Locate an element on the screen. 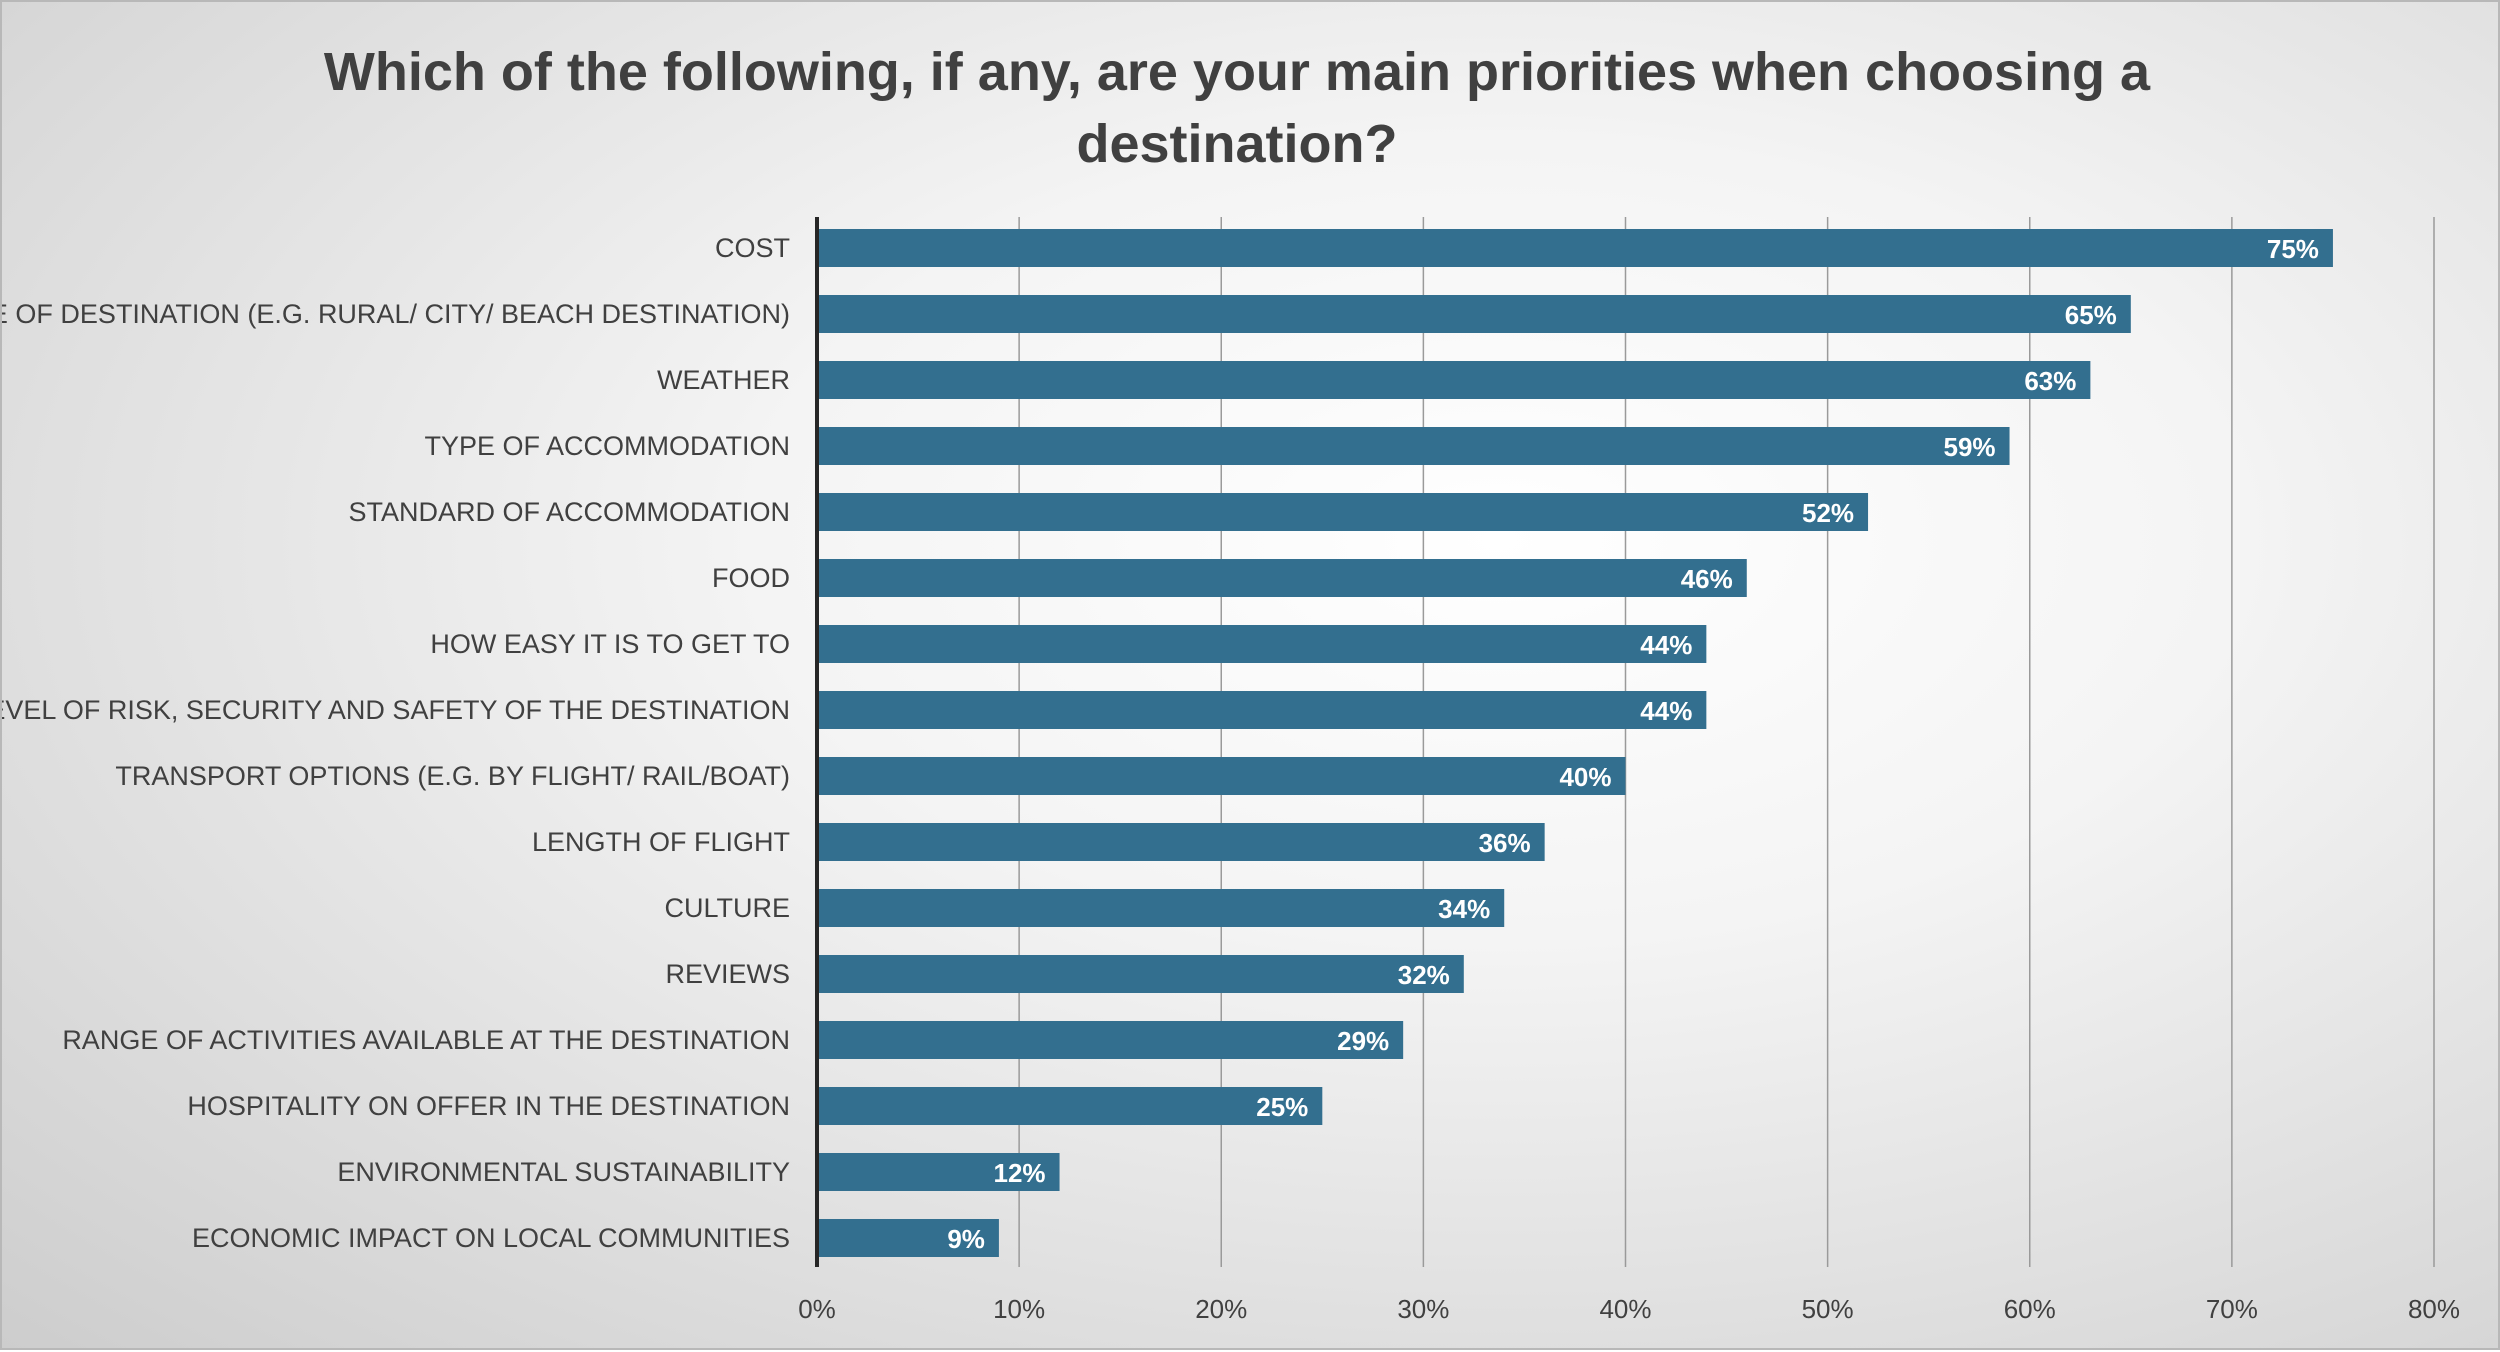 Image resolution: width=2500 pixels, height=1352 pixels. category-label-4: TYPE OF ACCOMMODATION is located at coordinates (607, 446).